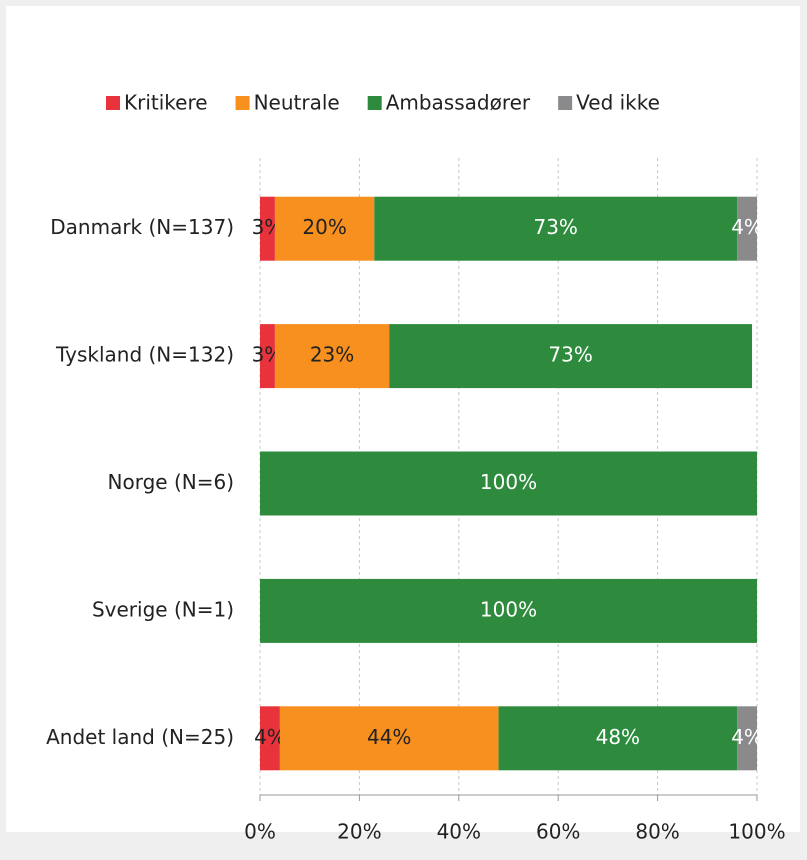 This screenshot has width=807, height=860. I want to click on x-tick-label: 80%, so click(657, 832).